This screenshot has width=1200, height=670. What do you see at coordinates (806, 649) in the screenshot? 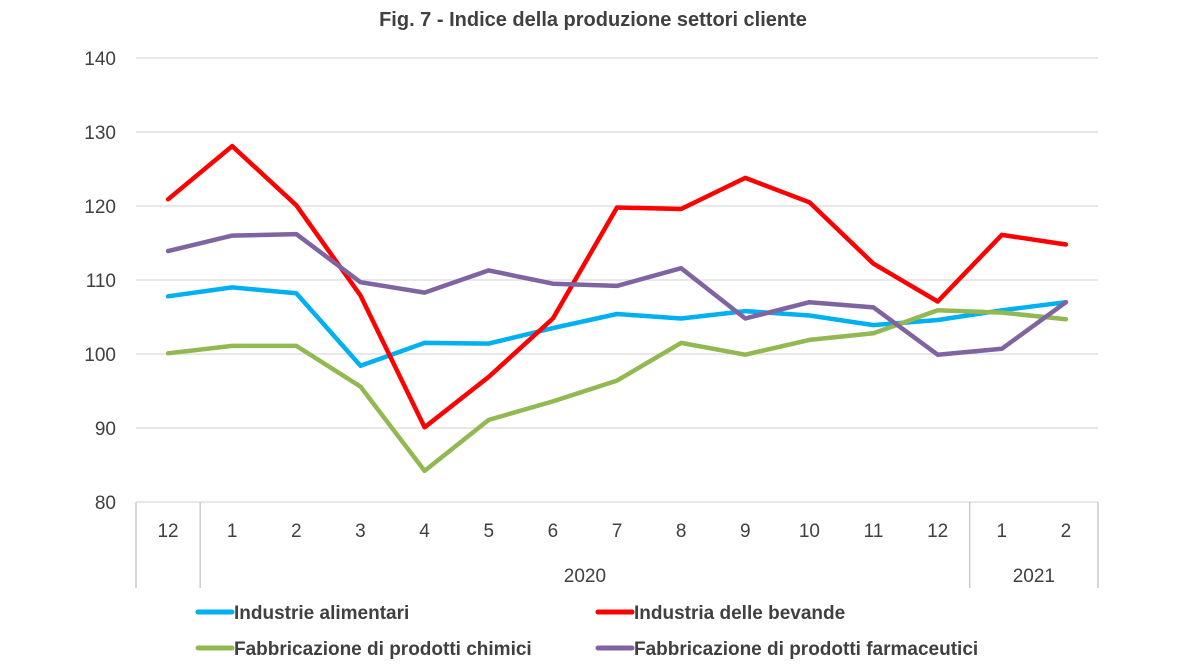
I see `legend-label: Fabbricazione di prodotti farmaceutici` at bounding box center [806, 649].